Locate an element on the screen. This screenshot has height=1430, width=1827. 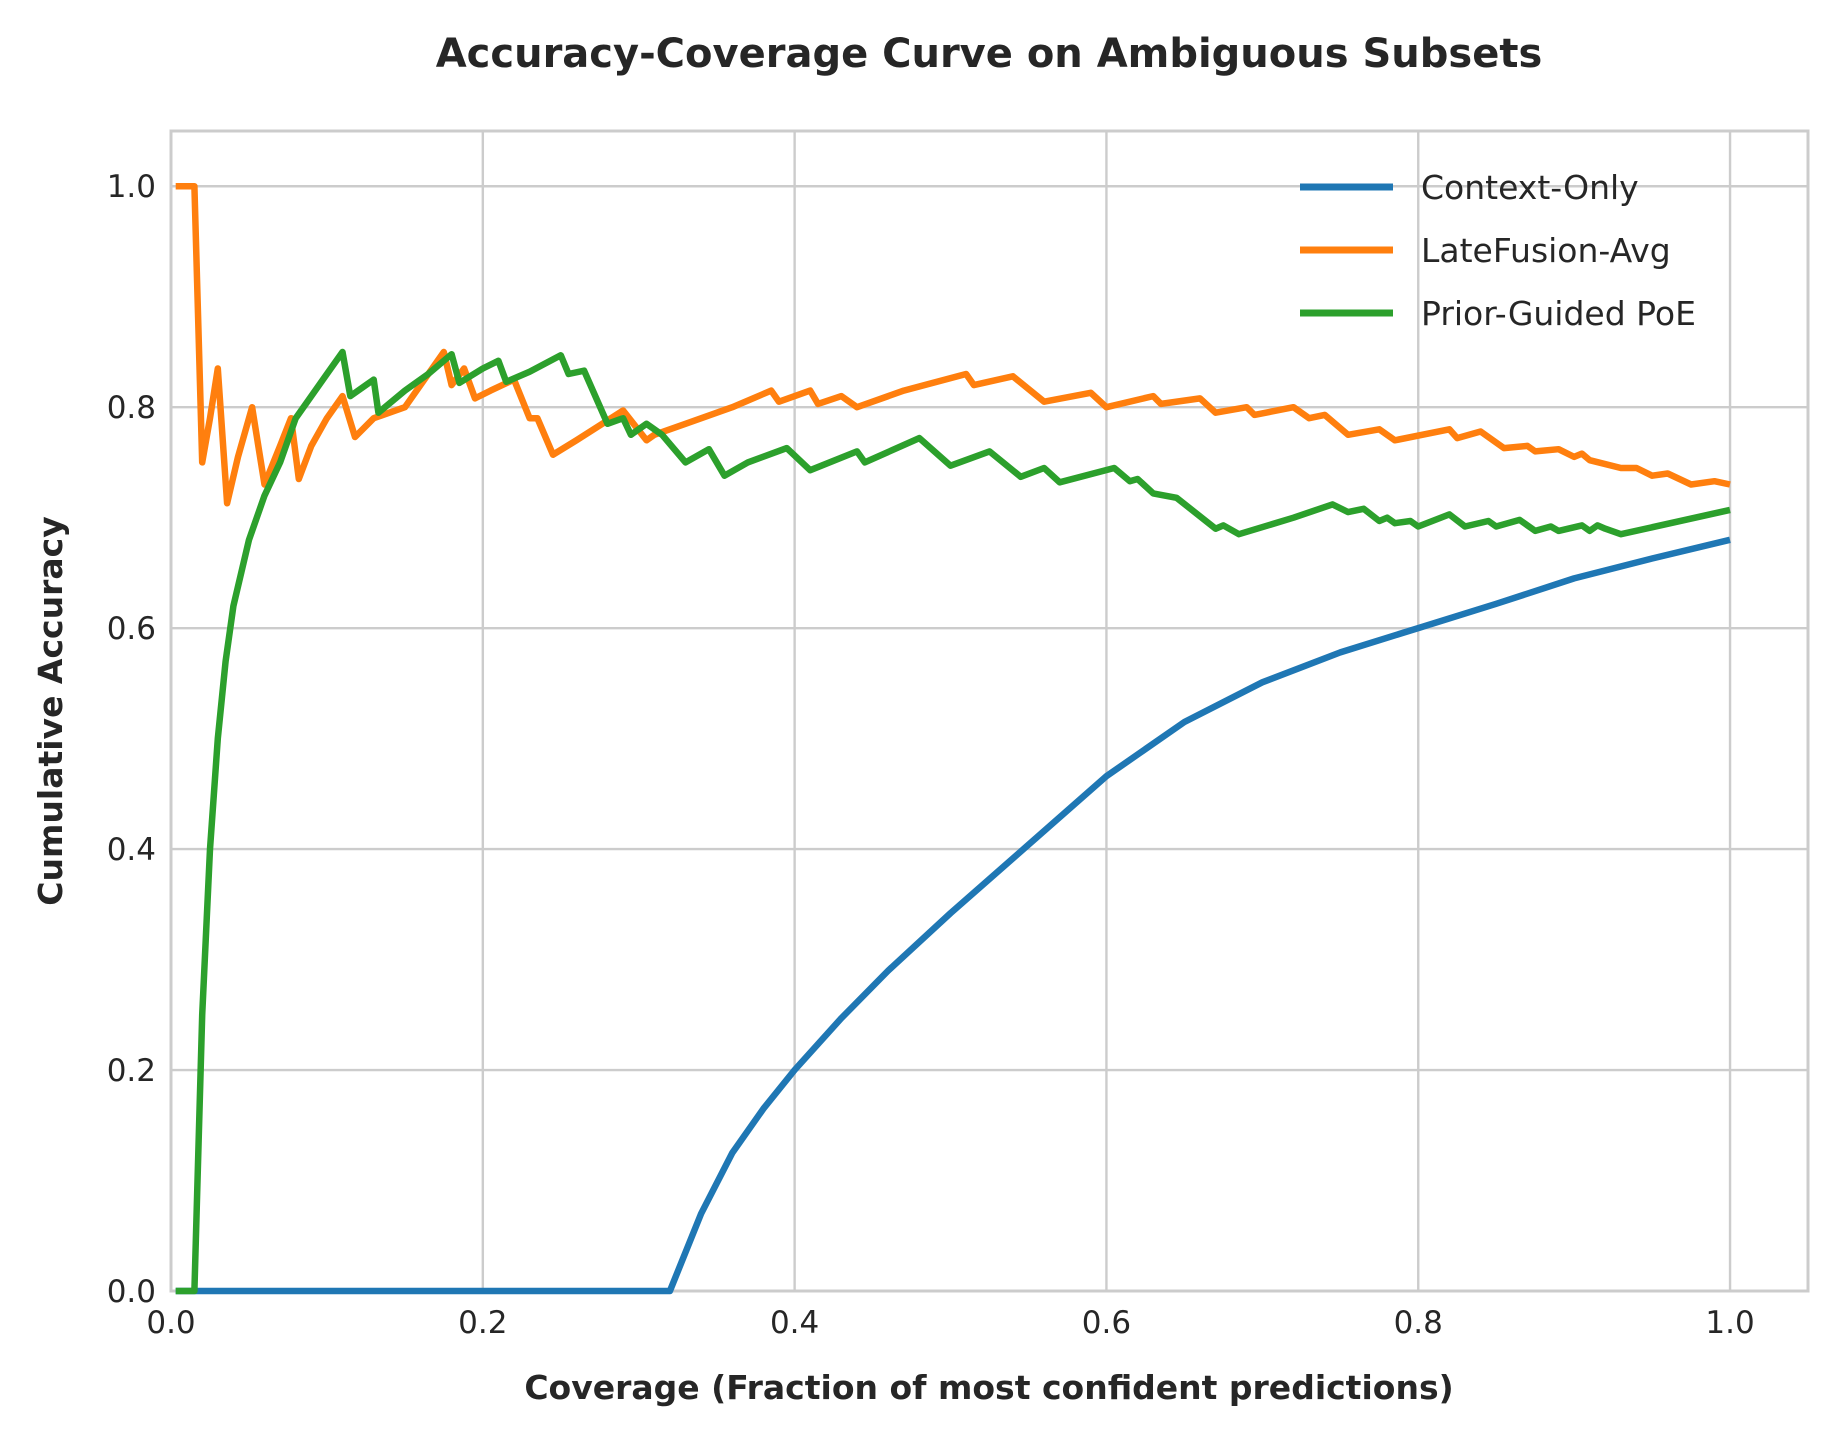
x-tick-label: 0.6 is located at coordinates (1106, 1323).